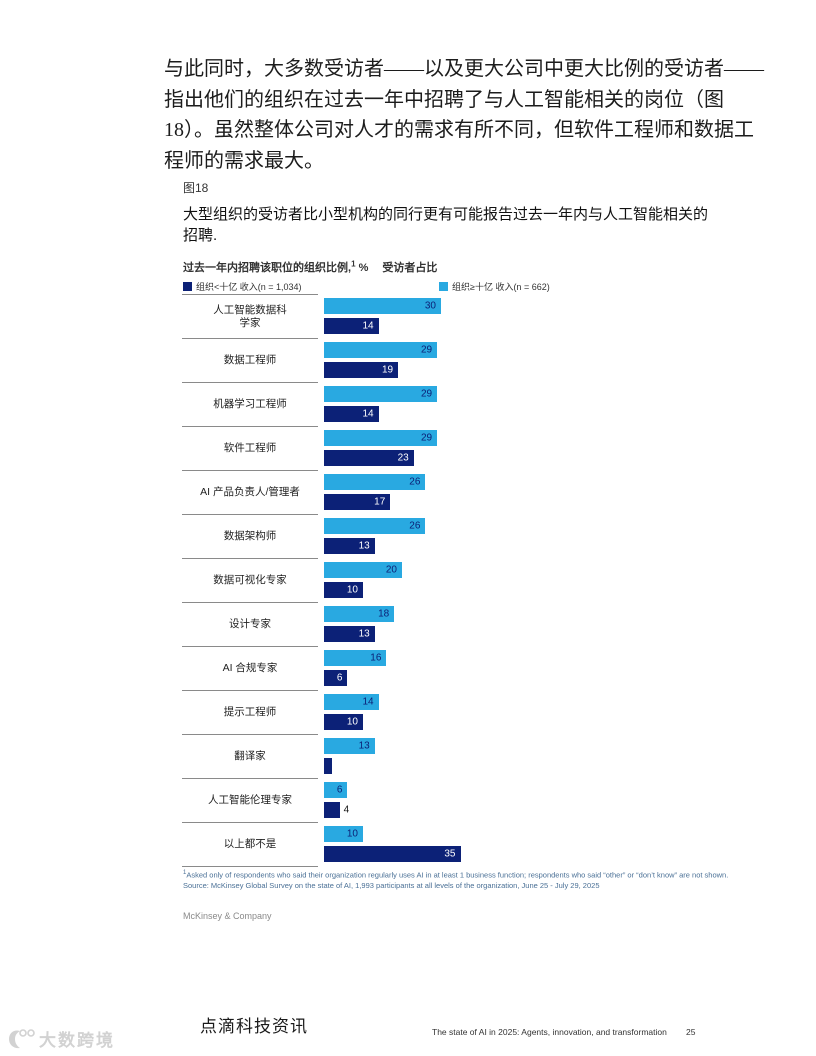 This screenshot has width=816, height=1056. What do you see at coordinates (530, 668) in the screenshot?
I see `bar-group: 16 6` at bounding box center [530, 668].